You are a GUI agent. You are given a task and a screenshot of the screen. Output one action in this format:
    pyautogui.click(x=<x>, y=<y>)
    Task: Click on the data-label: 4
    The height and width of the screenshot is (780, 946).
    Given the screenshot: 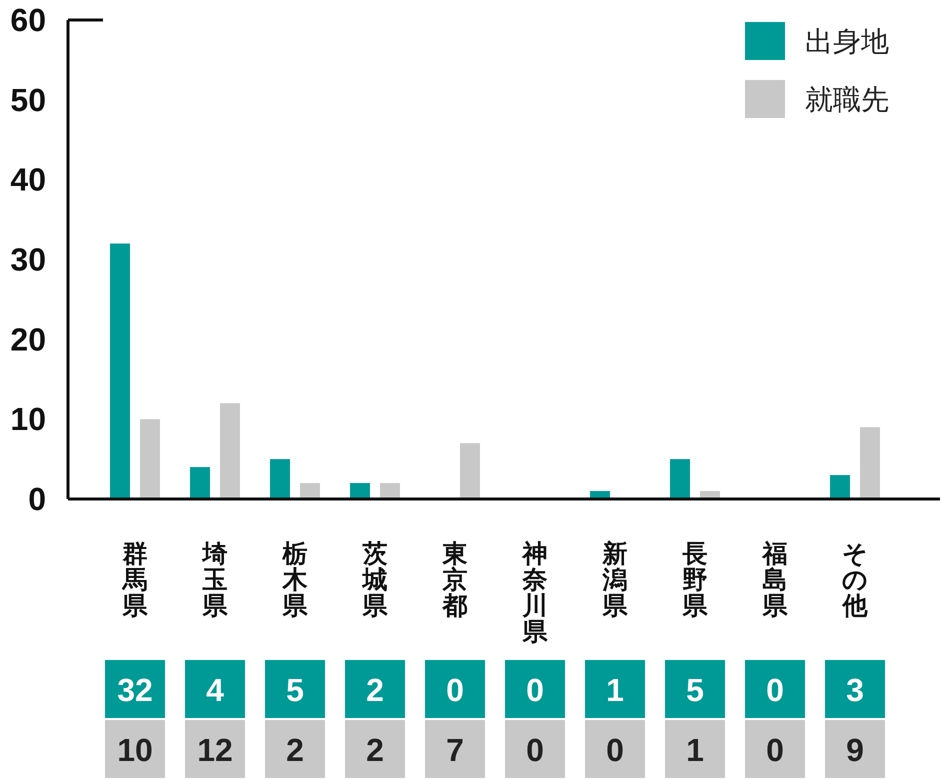 What is the action you would take?
    pyautogui.click(x=215, y=690)
    